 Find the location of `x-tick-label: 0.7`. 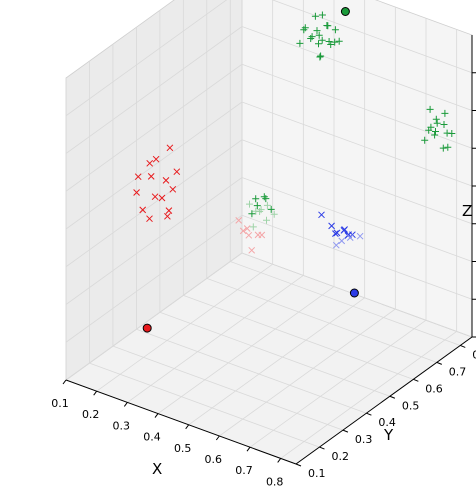

x-tick-label: 0.7 is located at coordinates (244, 470).